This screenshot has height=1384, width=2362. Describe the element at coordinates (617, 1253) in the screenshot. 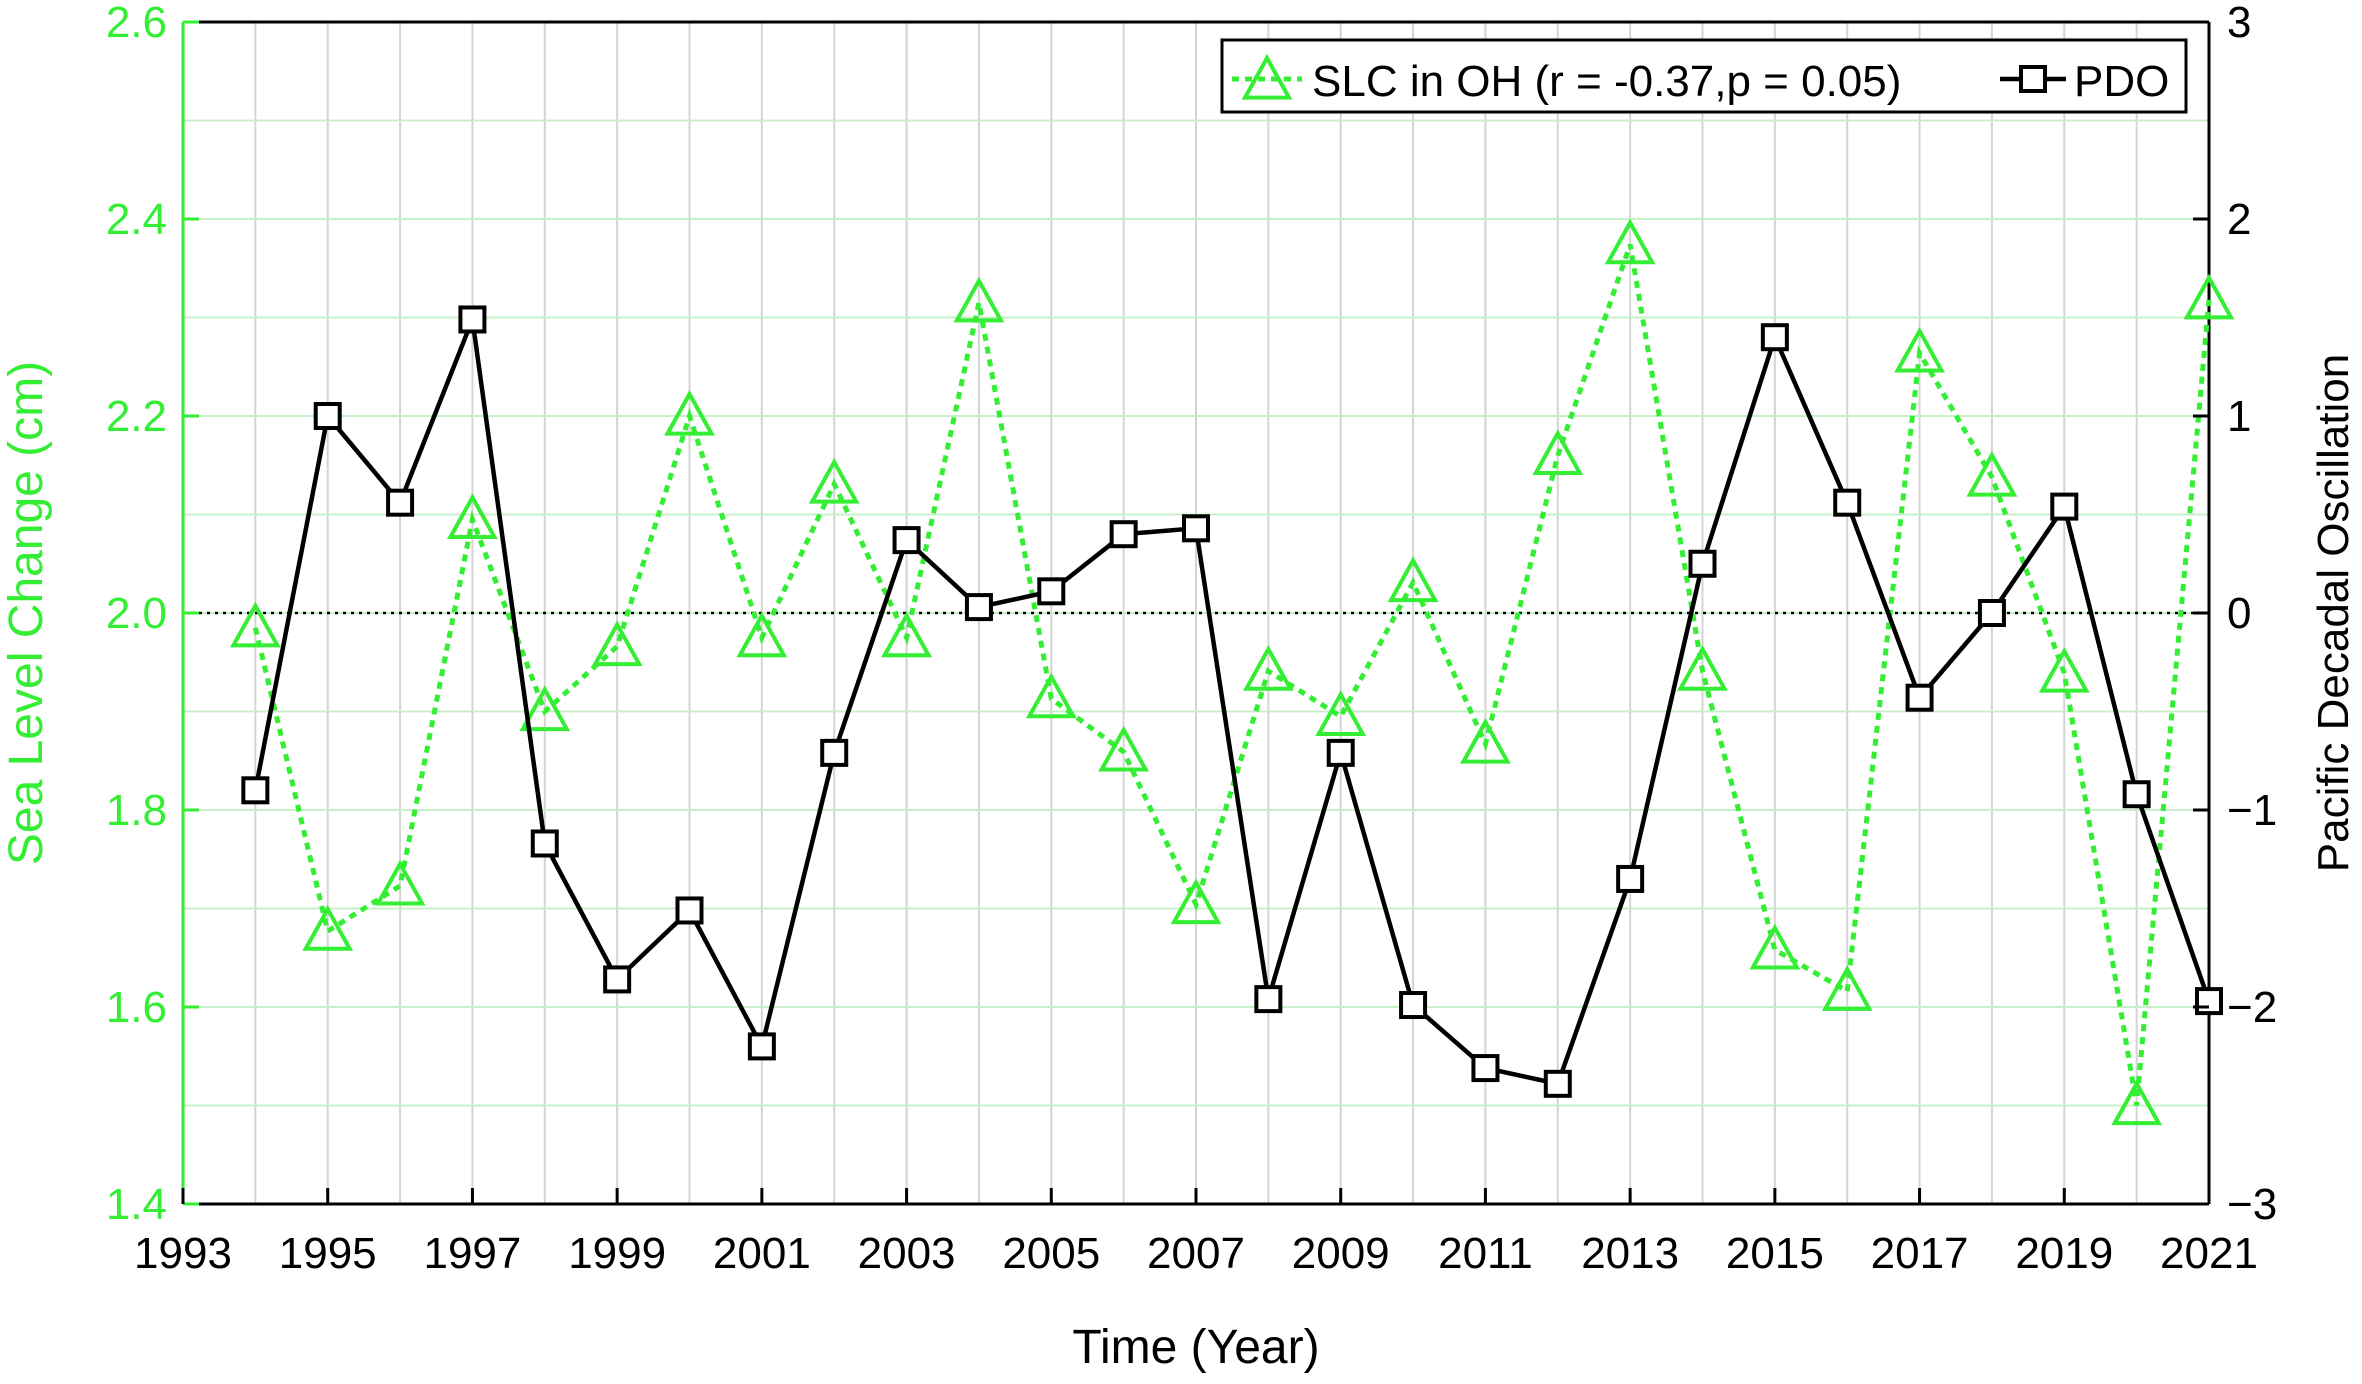

I see `x-tick-label: 1999` at that location.